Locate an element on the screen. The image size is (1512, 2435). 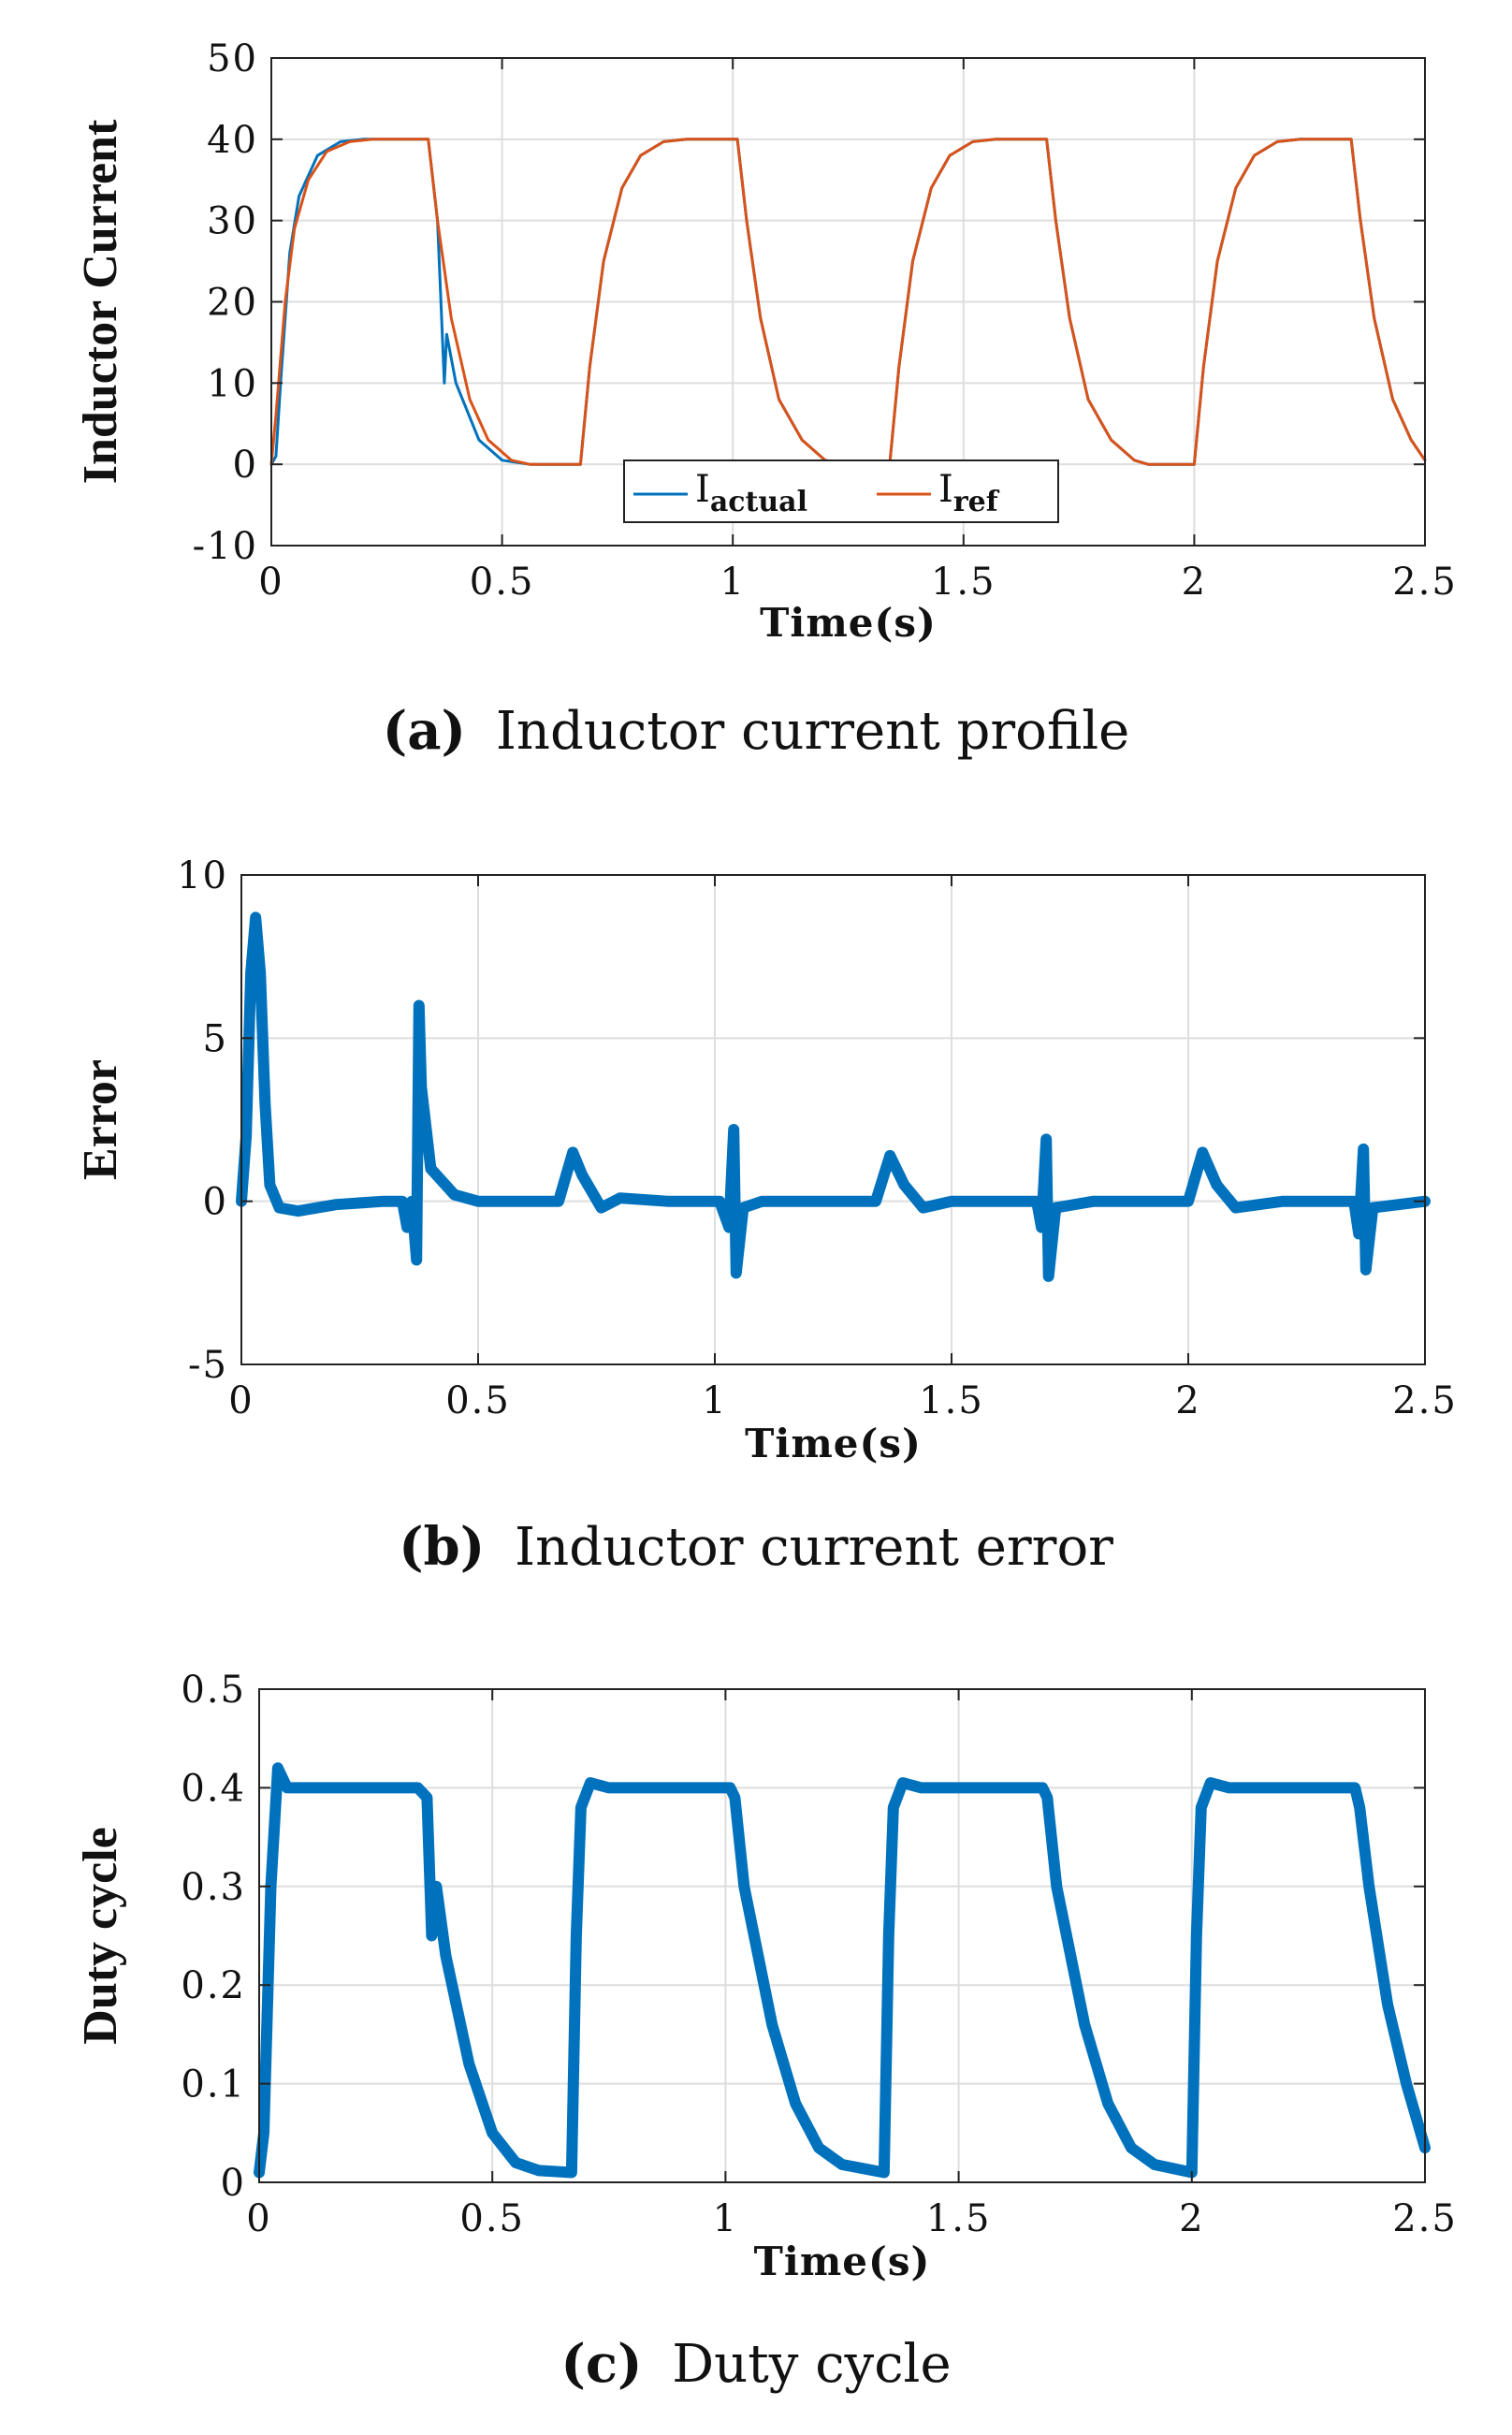
caption: (b) Inductor current error is located at coordinates (756, 1547).